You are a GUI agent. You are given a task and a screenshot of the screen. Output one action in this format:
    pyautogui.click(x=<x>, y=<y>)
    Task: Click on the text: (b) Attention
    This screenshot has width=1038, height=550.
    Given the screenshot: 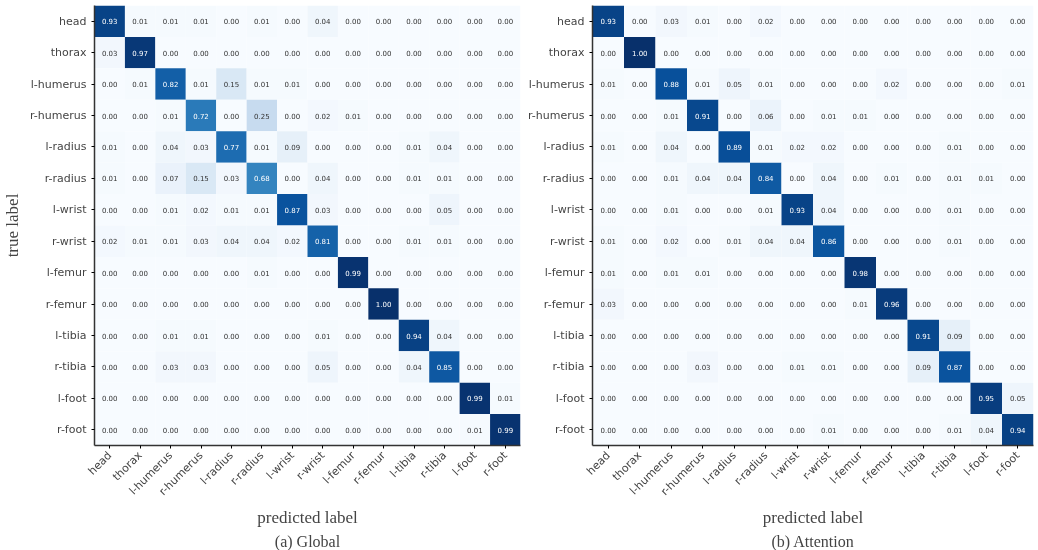 What is the action you would take?
    pyautogui.click(x=812, y=541)
    